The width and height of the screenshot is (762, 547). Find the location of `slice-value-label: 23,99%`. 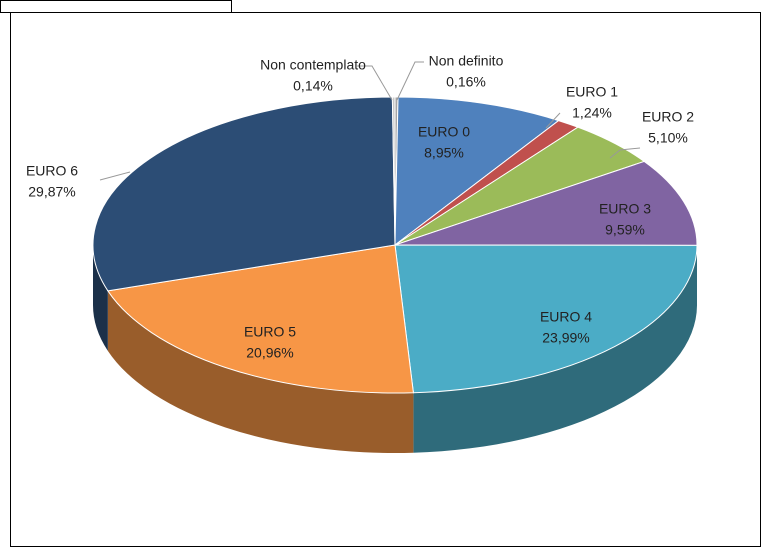

slice-value-label: 23,99% is located at coordinates (565, 338).